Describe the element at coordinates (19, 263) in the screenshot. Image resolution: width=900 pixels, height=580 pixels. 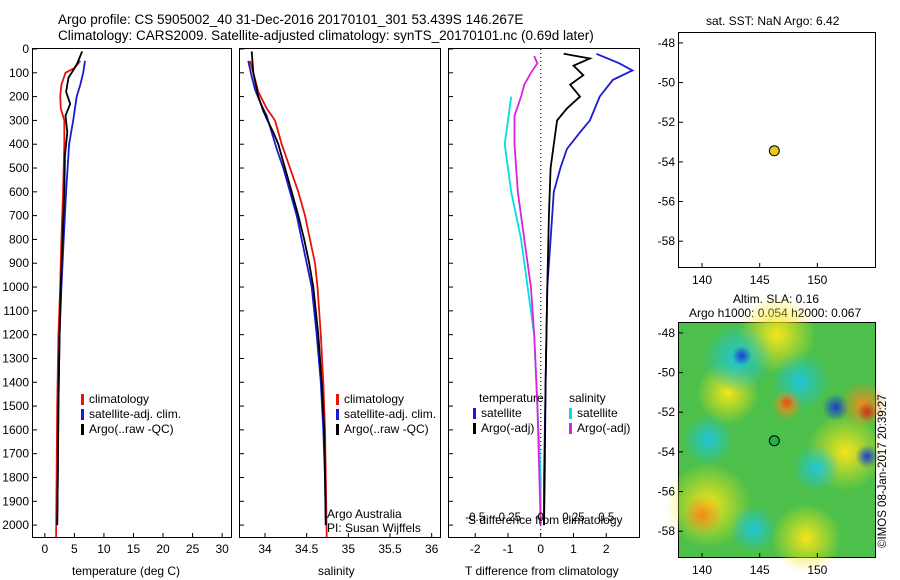
I see `y-tick-label: 900` at that location.